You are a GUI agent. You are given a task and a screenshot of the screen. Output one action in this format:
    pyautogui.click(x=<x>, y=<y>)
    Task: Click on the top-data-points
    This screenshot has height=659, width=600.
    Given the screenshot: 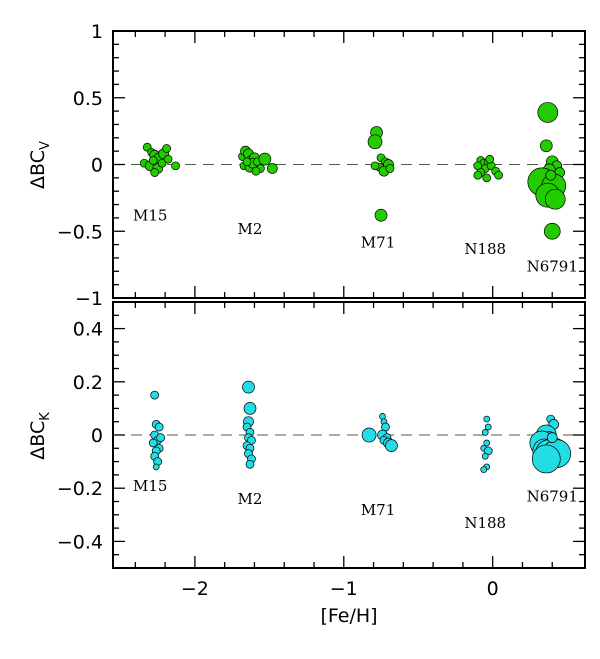 What is the action you would take?
    pyautogui.click(x=353, y=171)
    